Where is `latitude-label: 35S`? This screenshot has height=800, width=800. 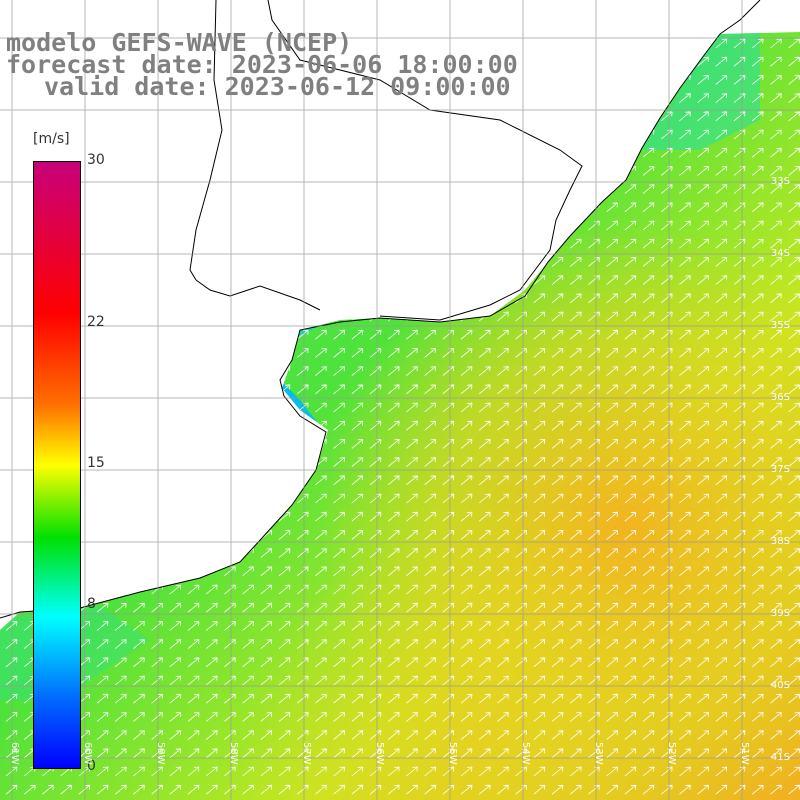 latitude-label: 35S is located at coordinates (780, 325).